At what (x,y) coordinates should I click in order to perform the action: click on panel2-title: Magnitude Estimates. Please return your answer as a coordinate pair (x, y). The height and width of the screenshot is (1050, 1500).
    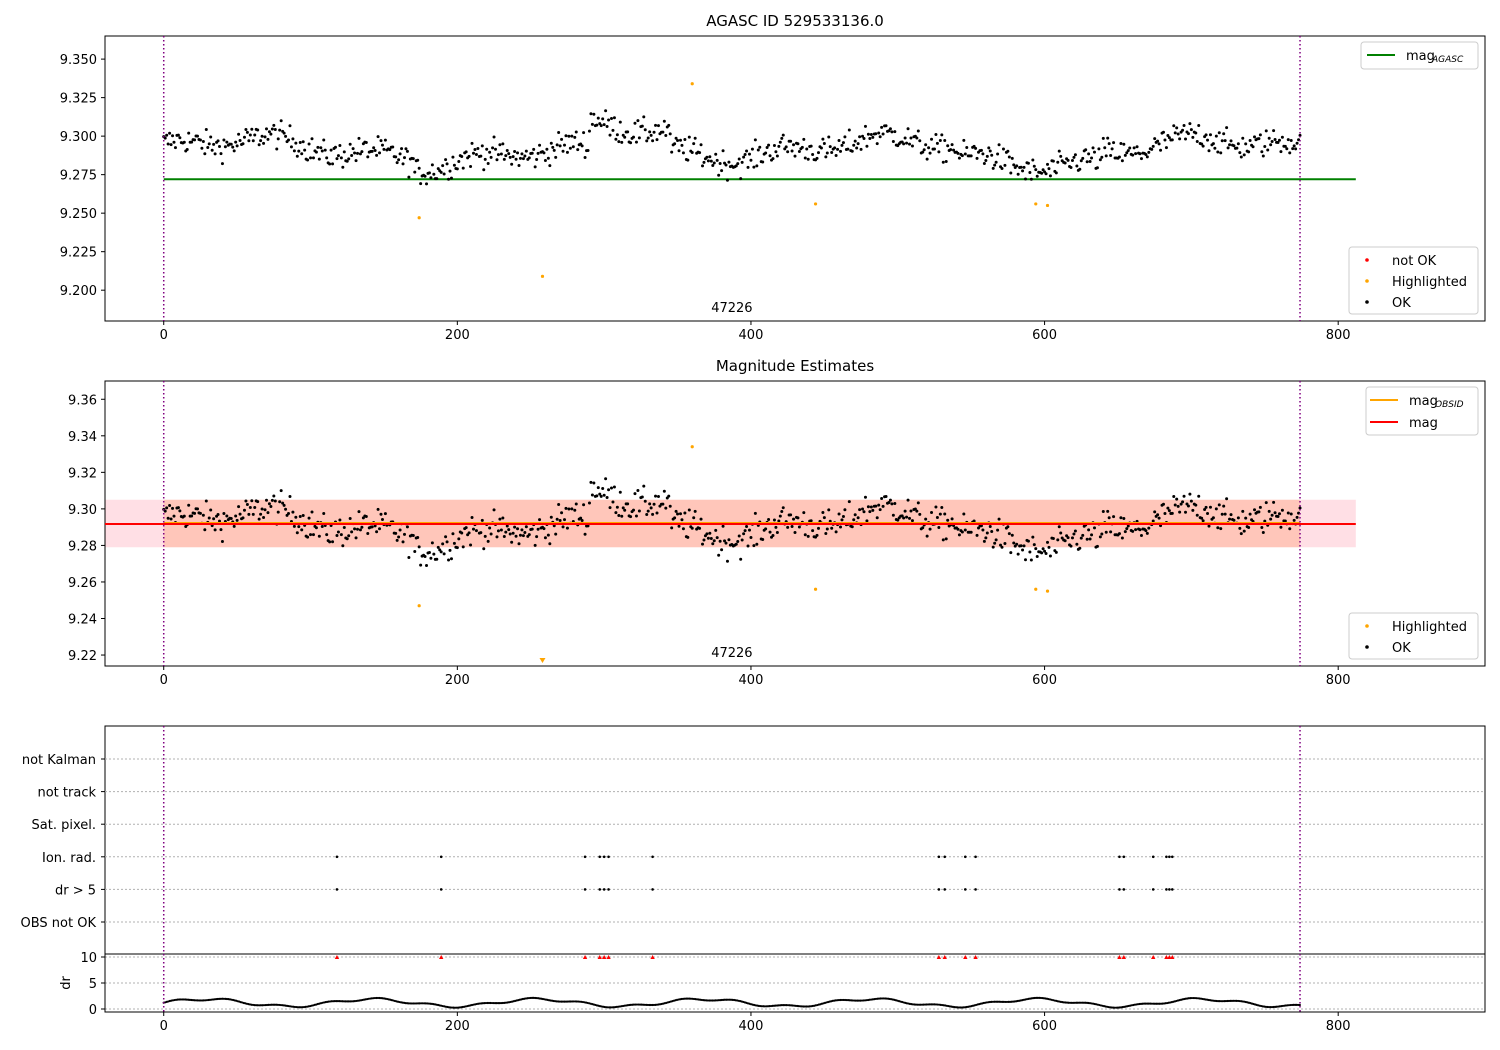
    Looking at the image, I should click on (795, 366).